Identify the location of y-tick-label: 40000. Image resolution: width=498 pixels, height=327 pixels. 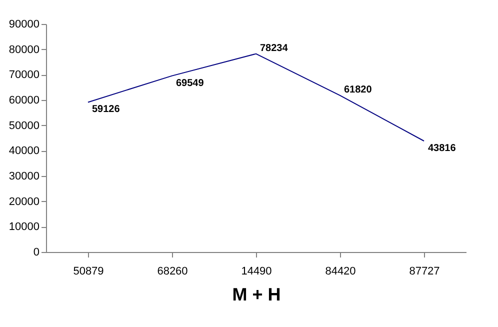
(24, 151).